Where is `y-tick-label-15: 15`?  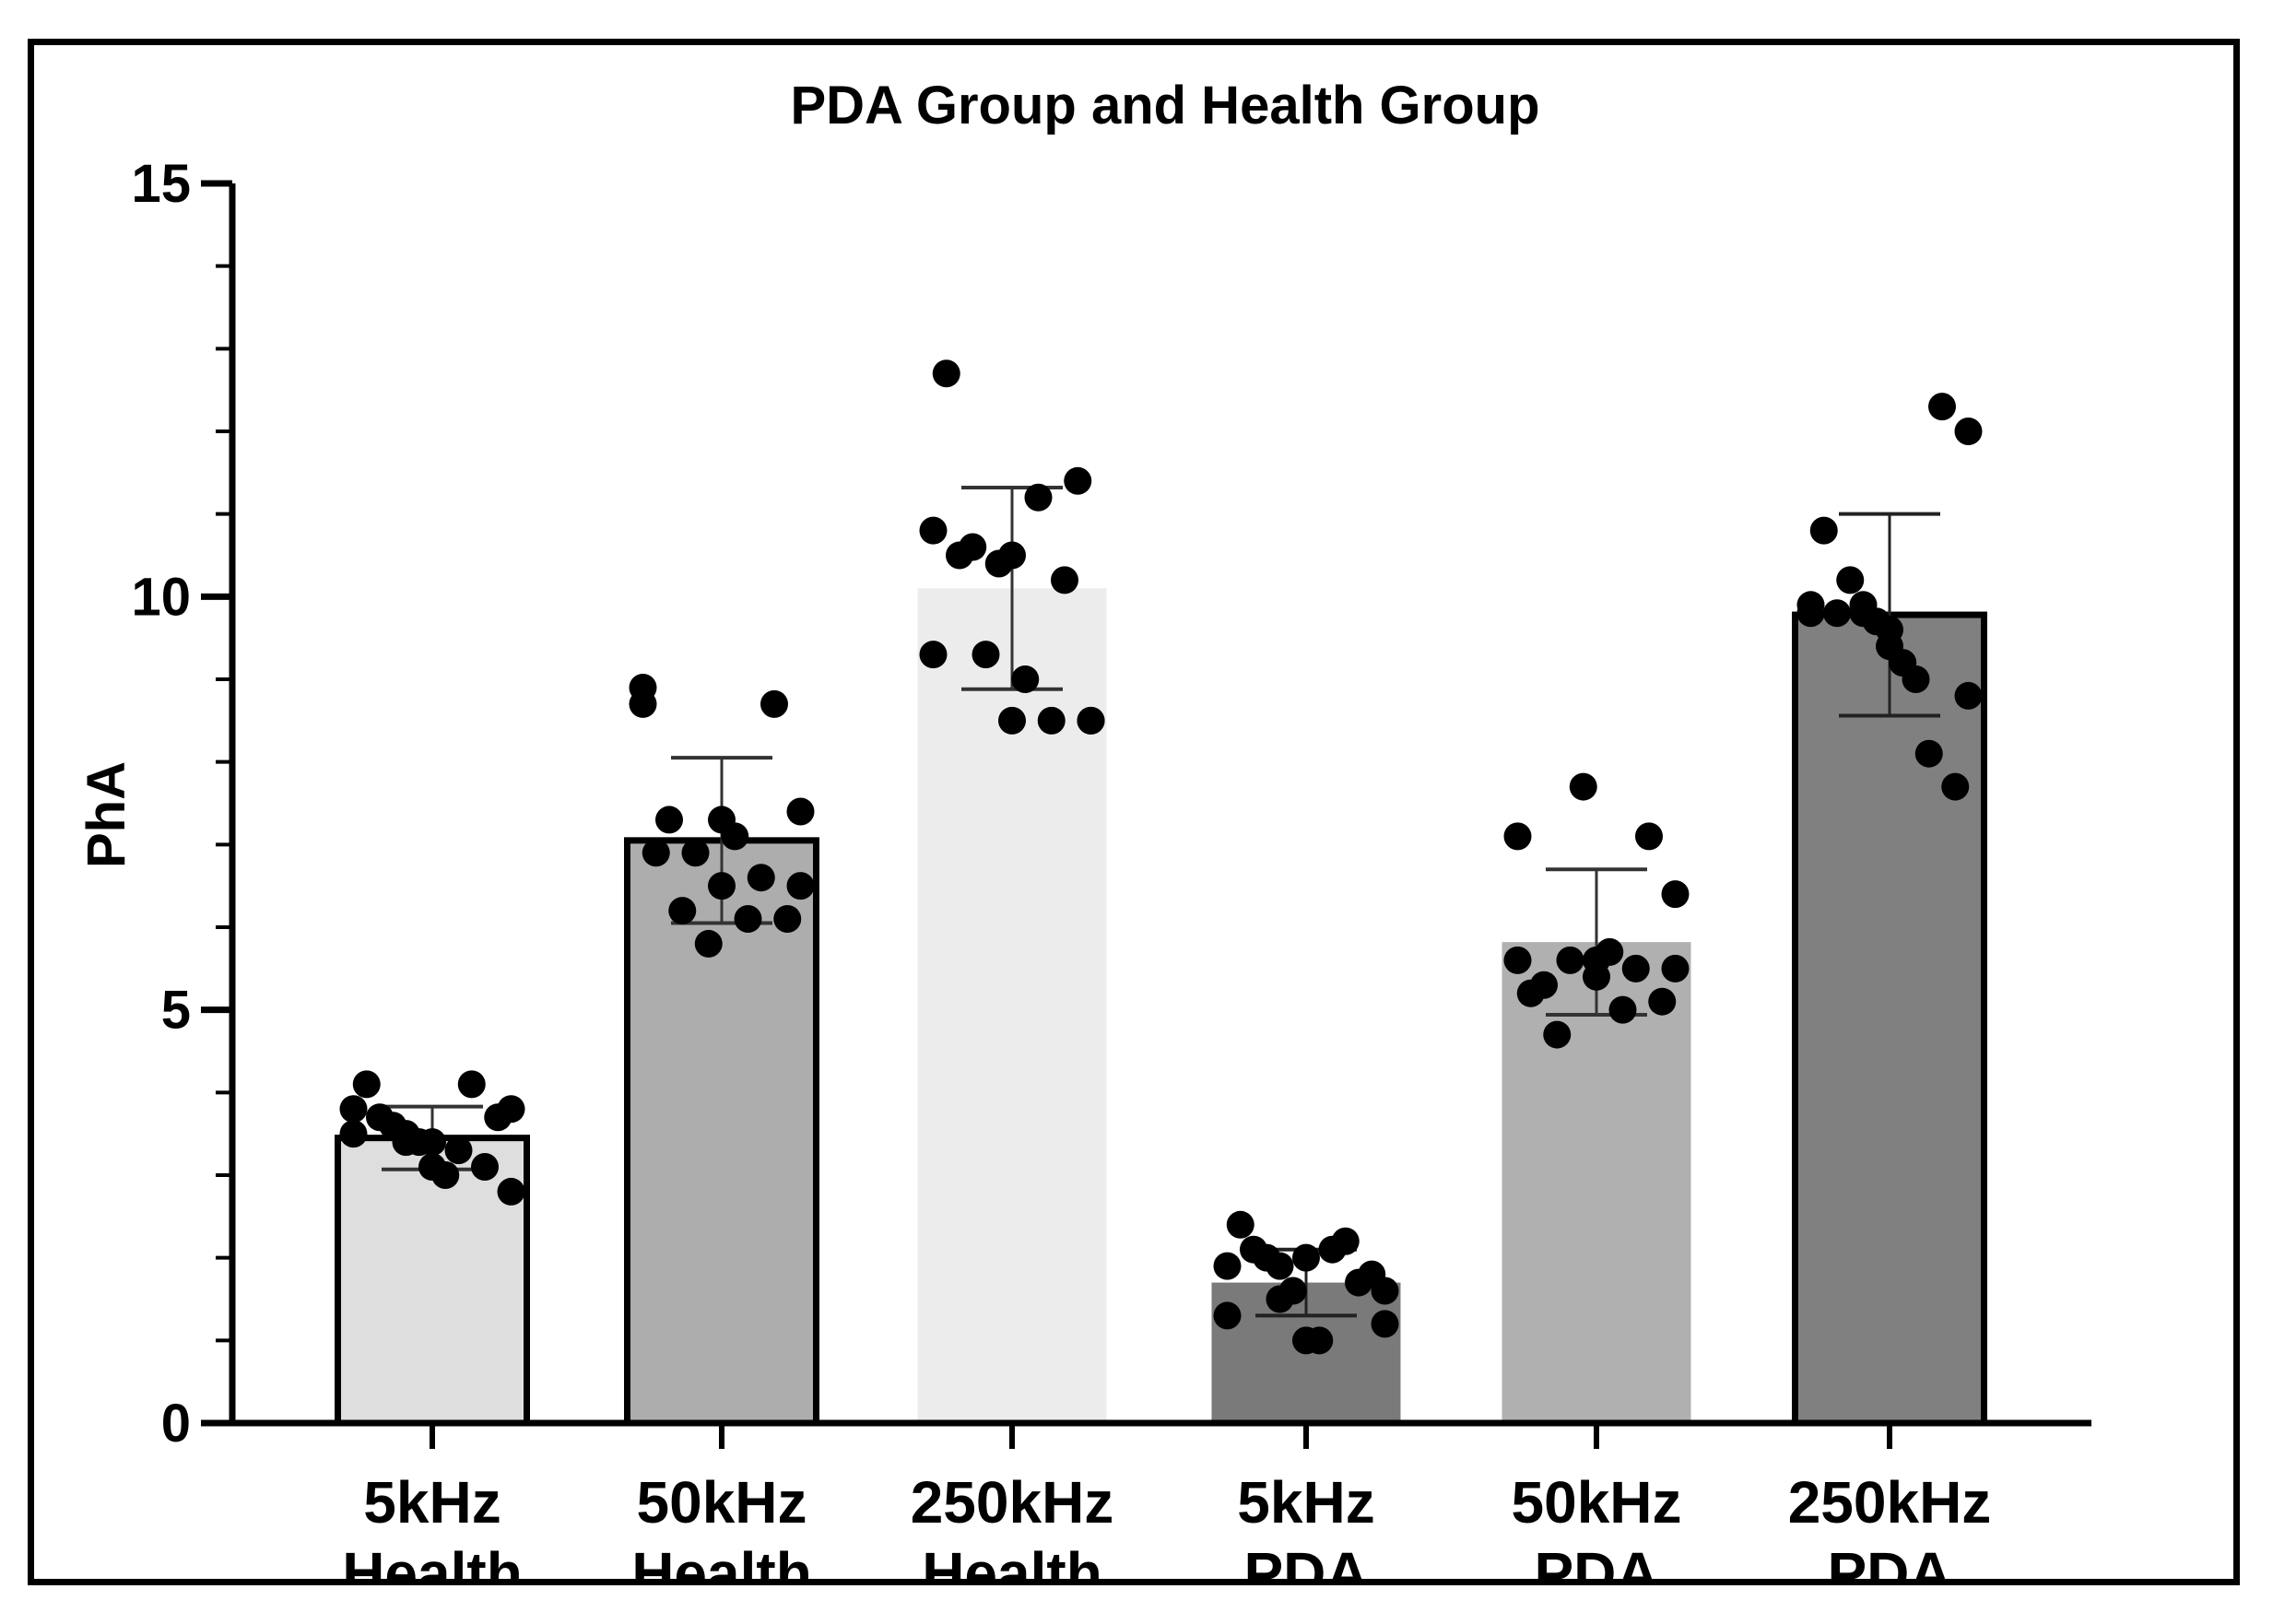 y-tick-label-15: 15 is located at coordinates (161, 184).